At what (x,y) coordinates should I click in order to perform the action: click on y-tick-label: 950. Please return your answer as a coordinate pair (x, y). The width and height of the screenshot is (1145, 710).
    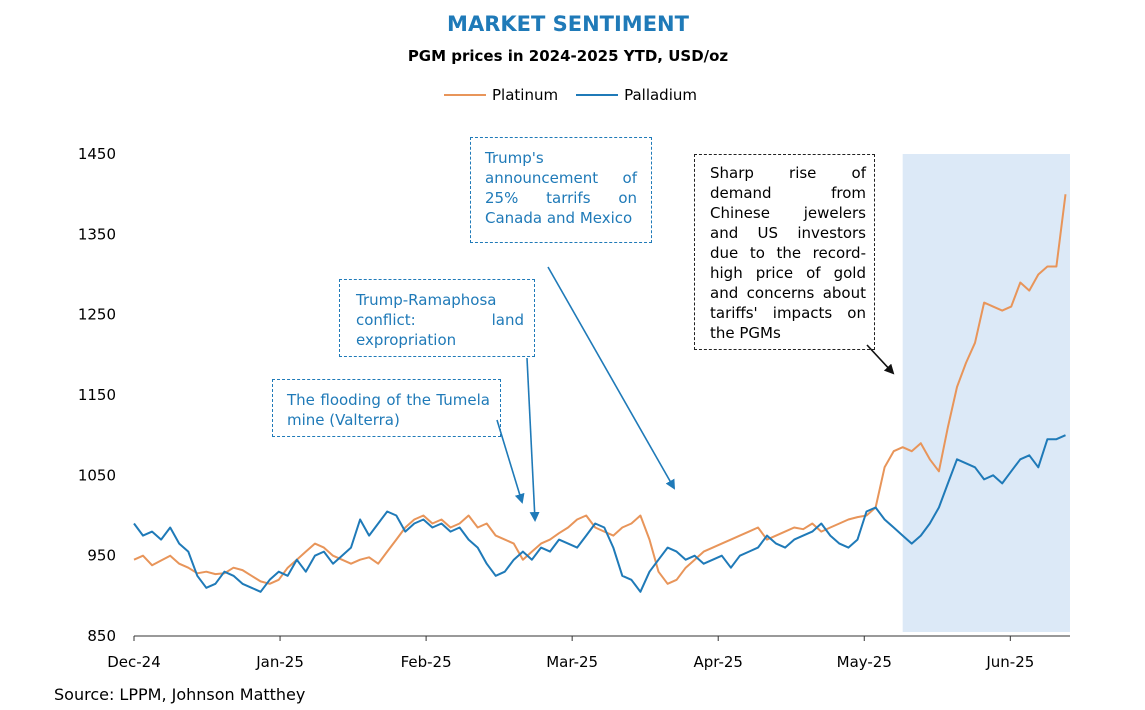
    Looking at the image, I should click on (101, 556).